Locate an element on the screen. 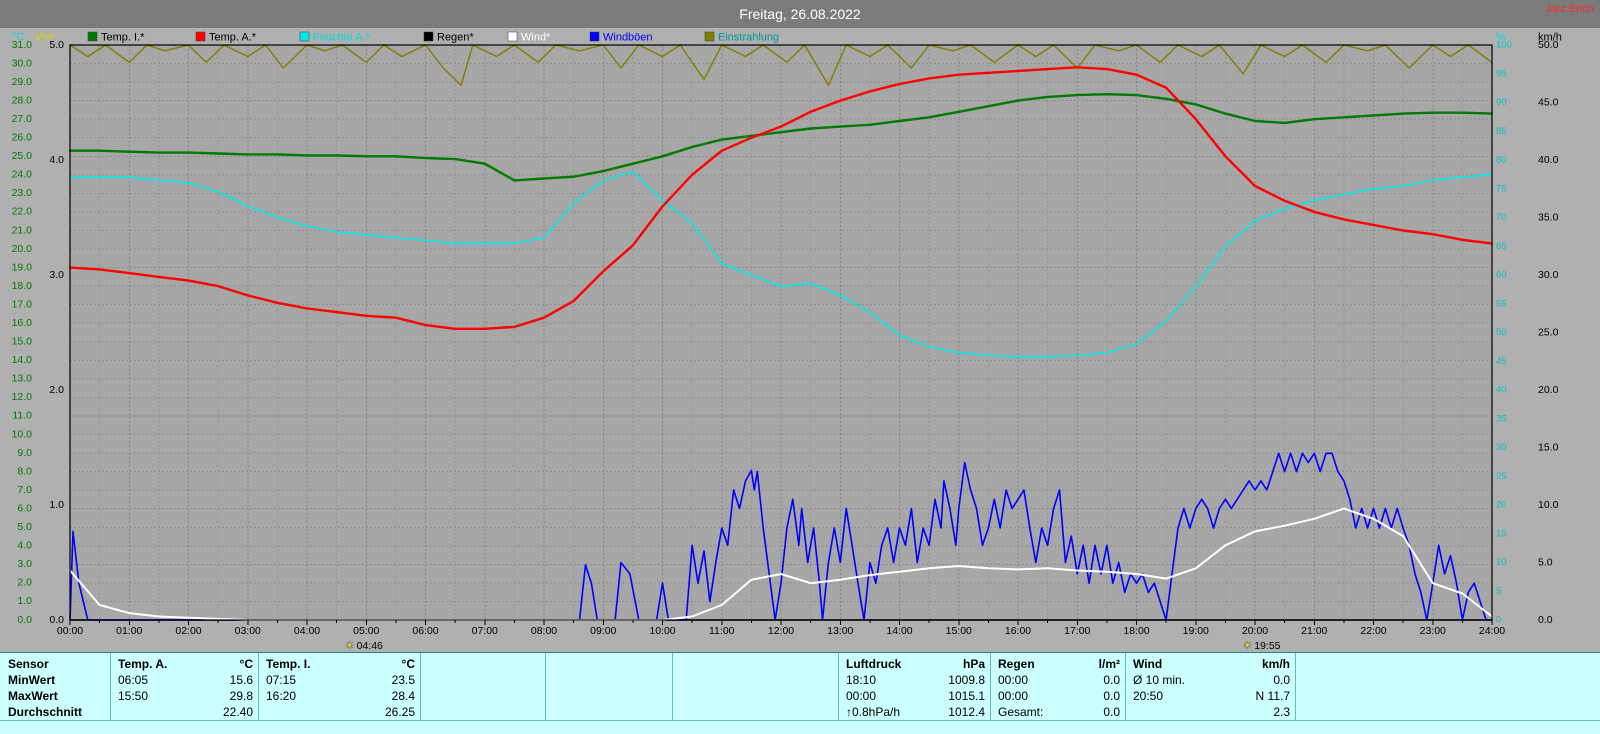 The image size is (1600, 734). x-axis-label: 22:00 is located at coordinates (1373, 631).